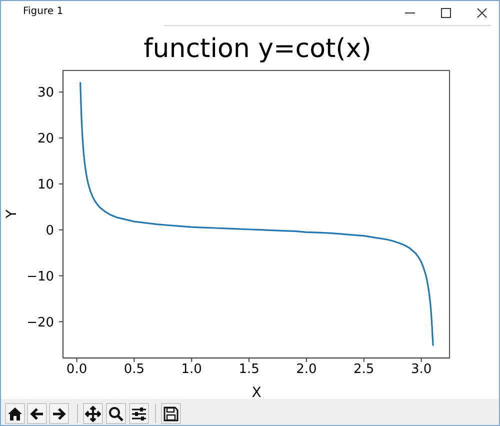 The height and width of the screenshot is (426, 500). I want to click on caption: Figure 1, so click(43, 11).